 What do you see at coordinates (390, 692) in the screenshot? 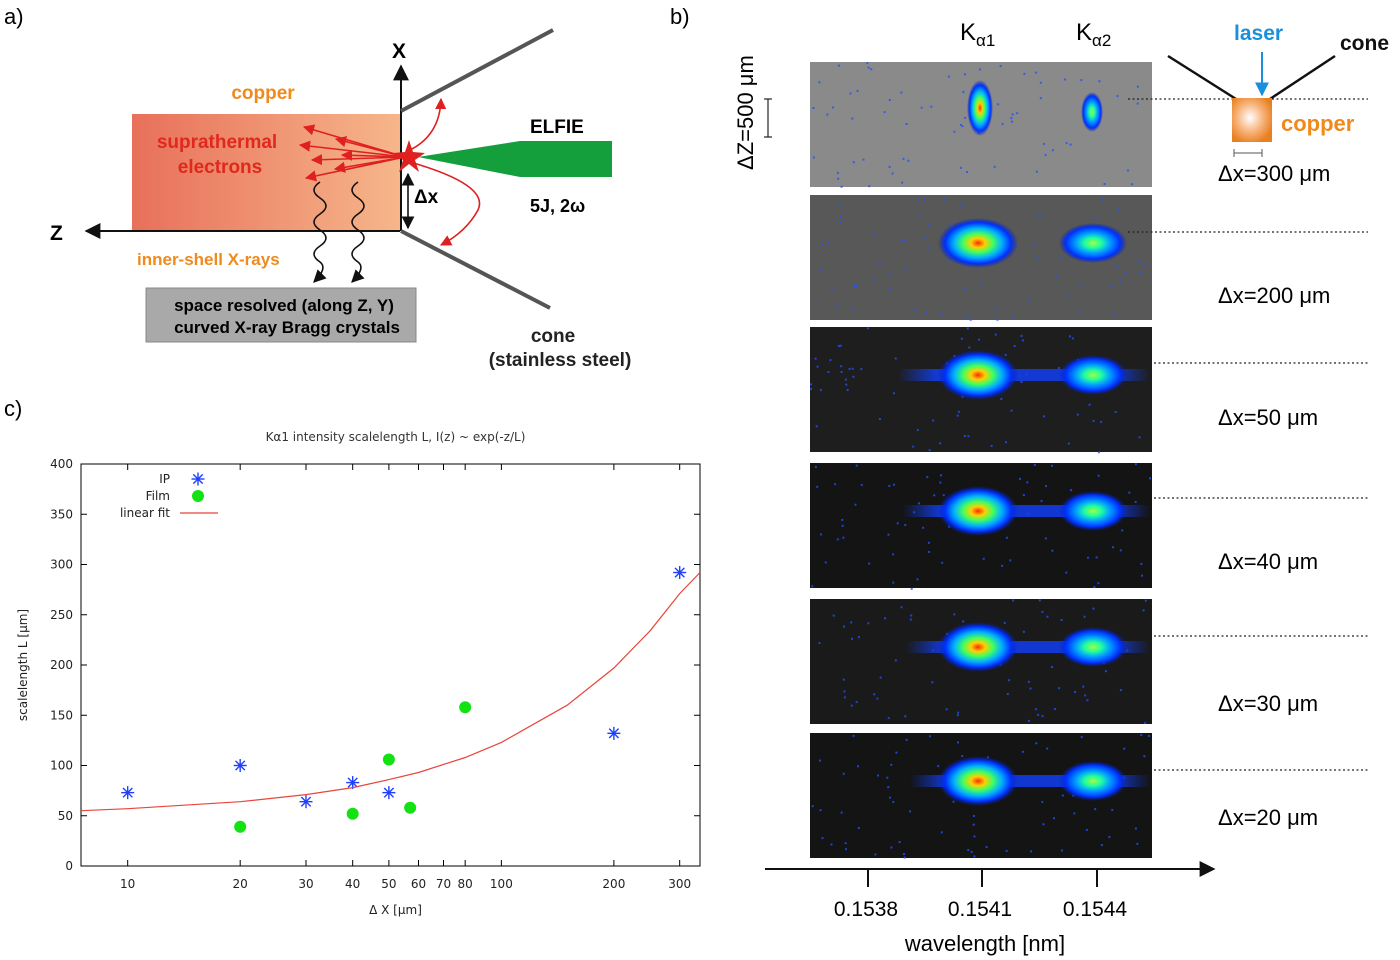
I see `fit-line` at bounding box center [390, 692].